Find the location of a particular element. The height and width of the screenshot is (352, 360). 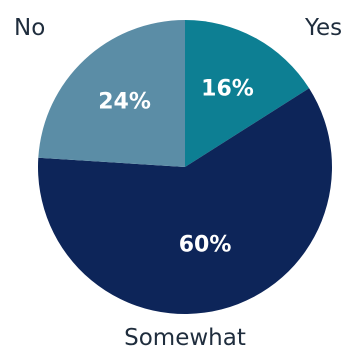

pie-slice-yes is located at coordinates (247, 93).